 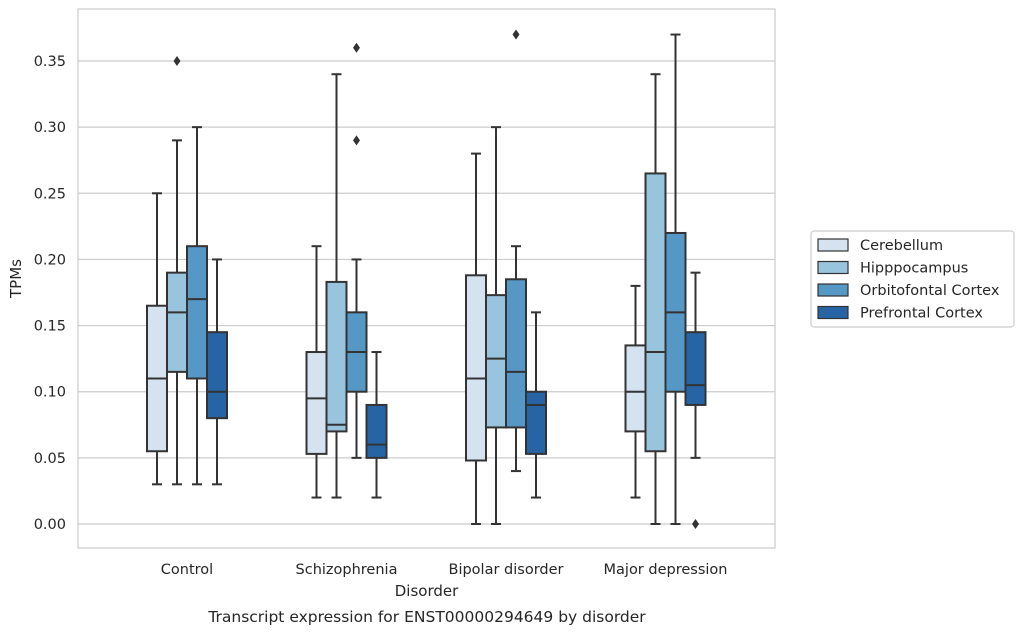 I want to click on legend-label: Prefrontal Cortex, so click(x=921, y=314).